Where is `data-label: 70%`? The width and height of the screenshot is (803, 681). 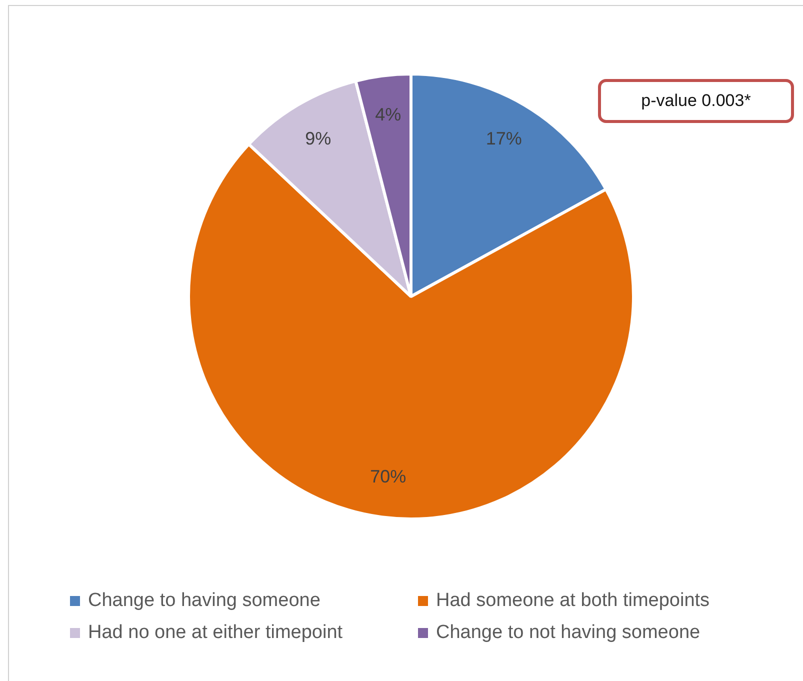 data-label: 70% is located at coordinates (388, 476).